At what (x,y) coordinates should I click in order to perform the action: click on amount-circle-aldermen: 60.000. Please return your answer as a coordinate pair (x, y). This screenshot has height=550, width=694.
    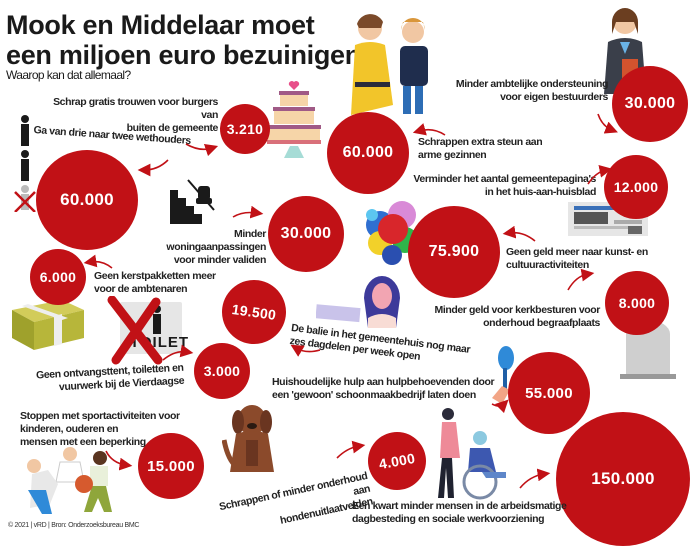
    Looking at the image, I should click on (87, 200).